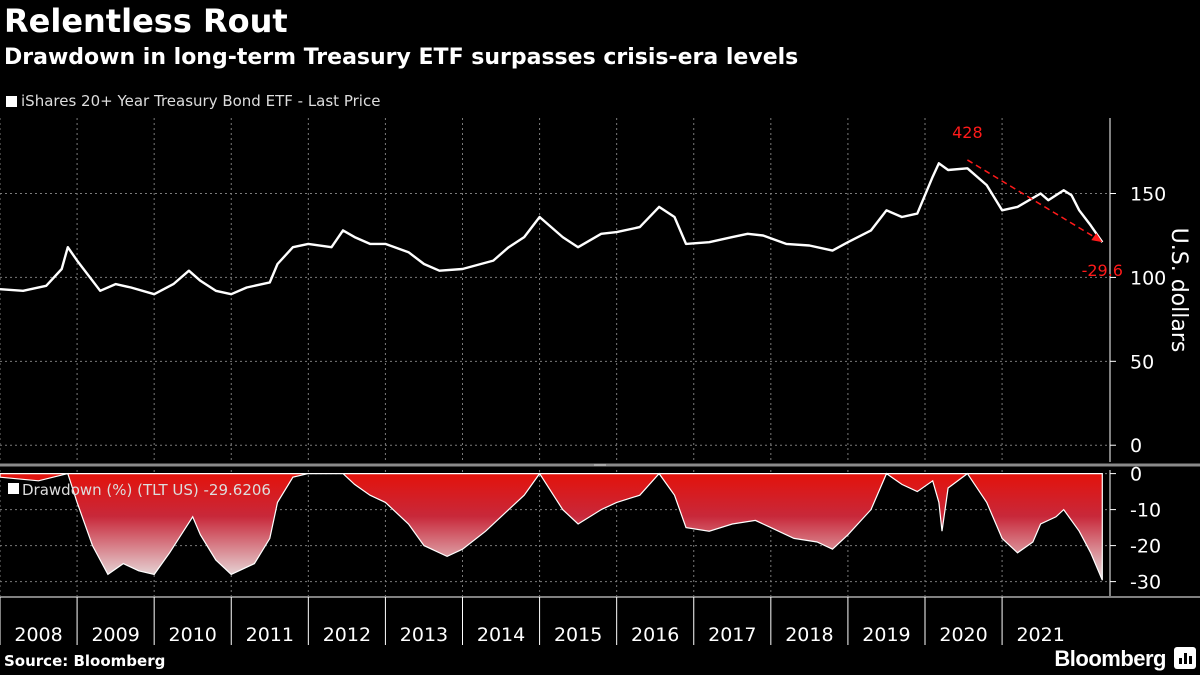  What do you see at coordinates (732, 635) in the screenshot?
I see `x-tick-label: 2017` at bounding box center [732, 635].